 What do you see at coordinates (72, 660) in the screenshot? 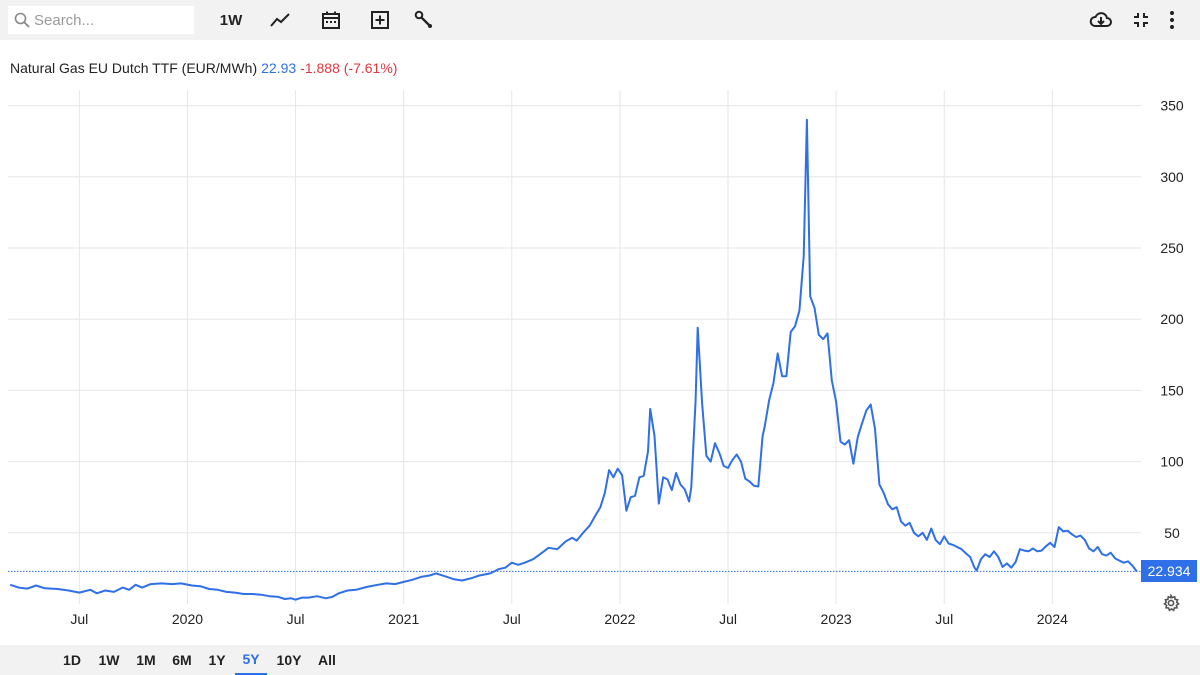
I see `range-button-1d: 1D` at bounding box center [72, 660].